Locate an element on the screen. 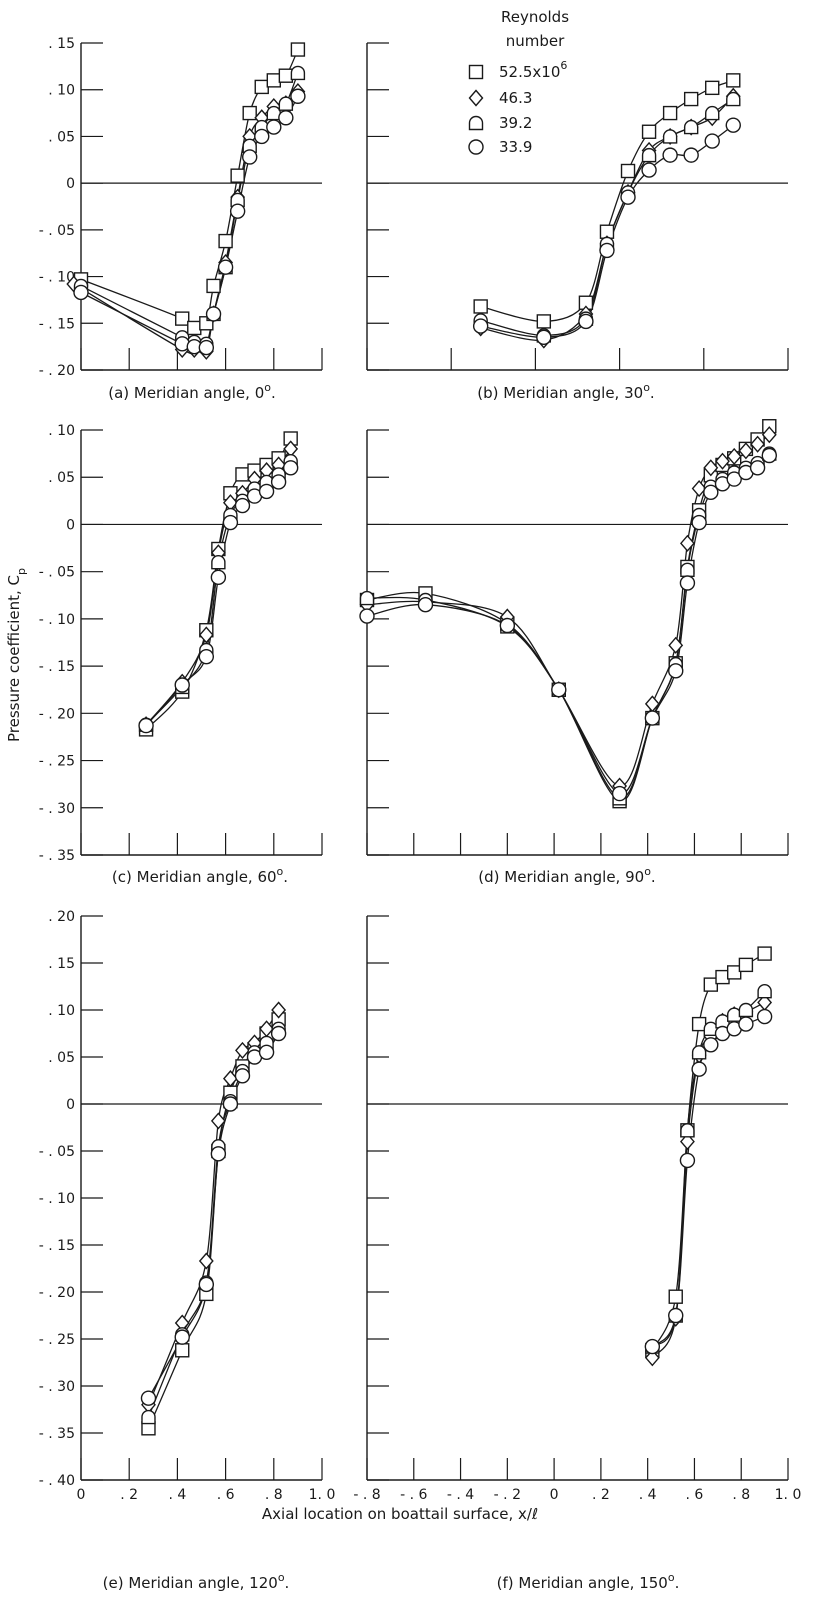 This screenshot has height=1604, width=822. panel-a-ytick-label: 0 is located at coordinates (70, 184).